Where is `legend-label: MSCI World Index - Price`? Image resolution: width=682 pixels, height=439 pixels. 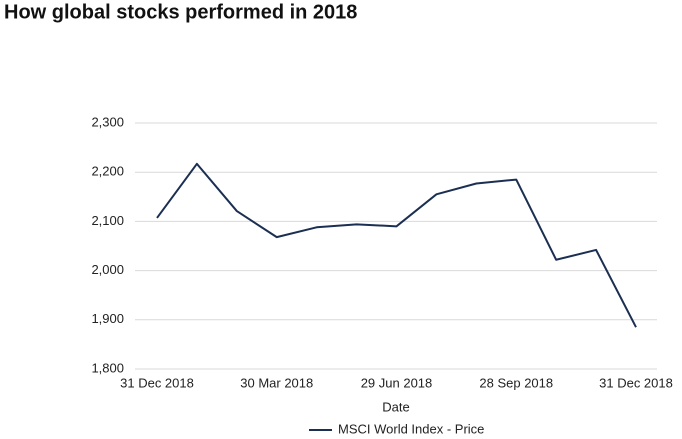
legend-label: MSCI World Index - Price is located at coordinates (411, 428).